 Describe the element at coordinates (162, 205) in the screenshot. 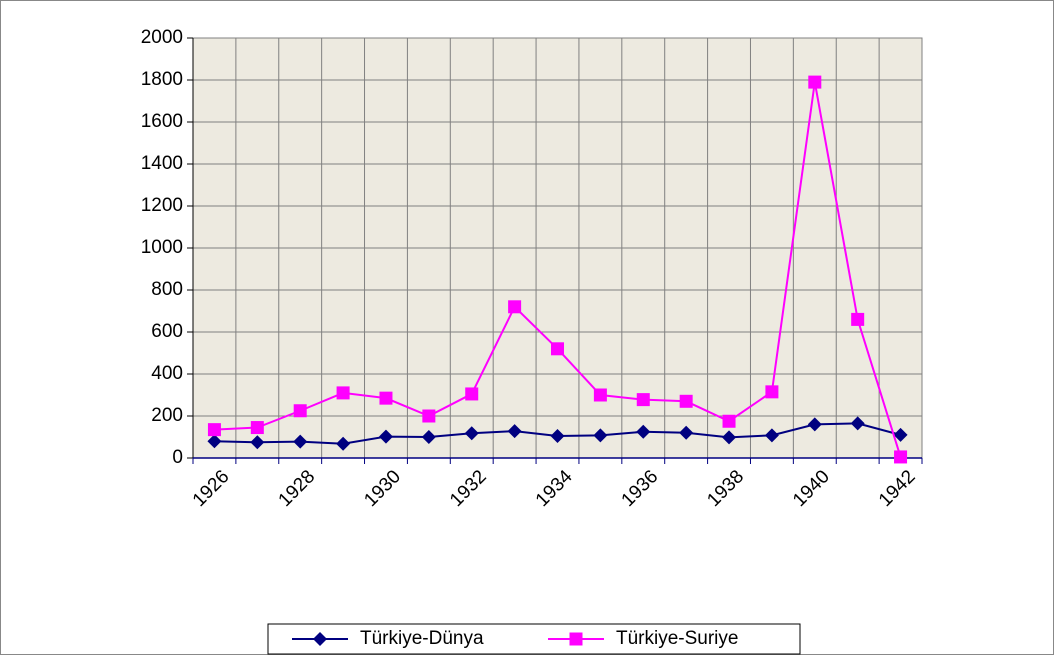

I see `y-tick-label: 1200` at that location.